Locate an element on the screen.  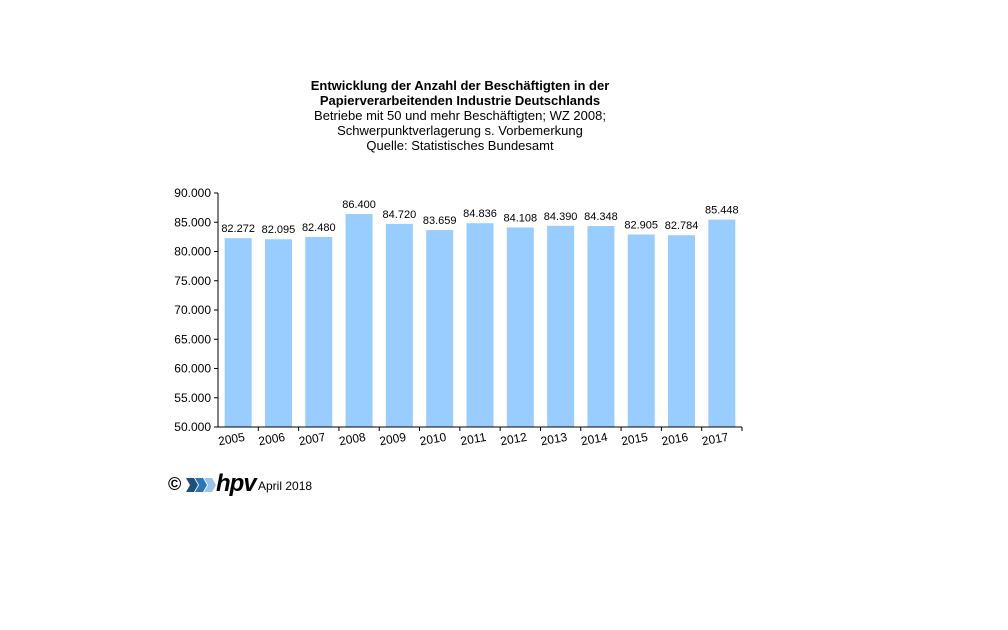
x-tick-label-2015: 2015 is located at coordinates (634, 439).